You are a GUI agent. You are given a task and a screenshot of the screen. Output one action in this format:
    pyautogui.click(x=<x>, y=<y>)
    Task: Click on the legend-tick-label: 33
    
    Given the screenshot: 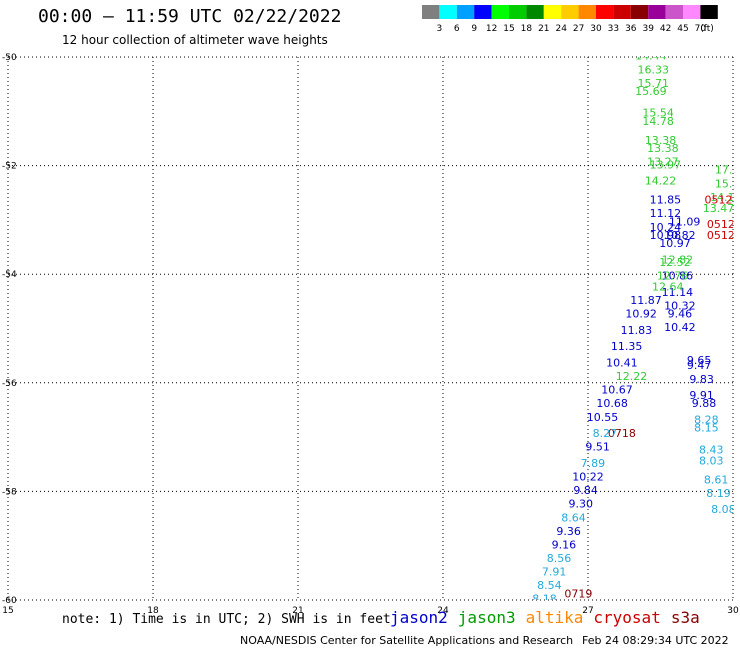 What is the action you would take?
    pyautogui.click(x=613, y=28)
    